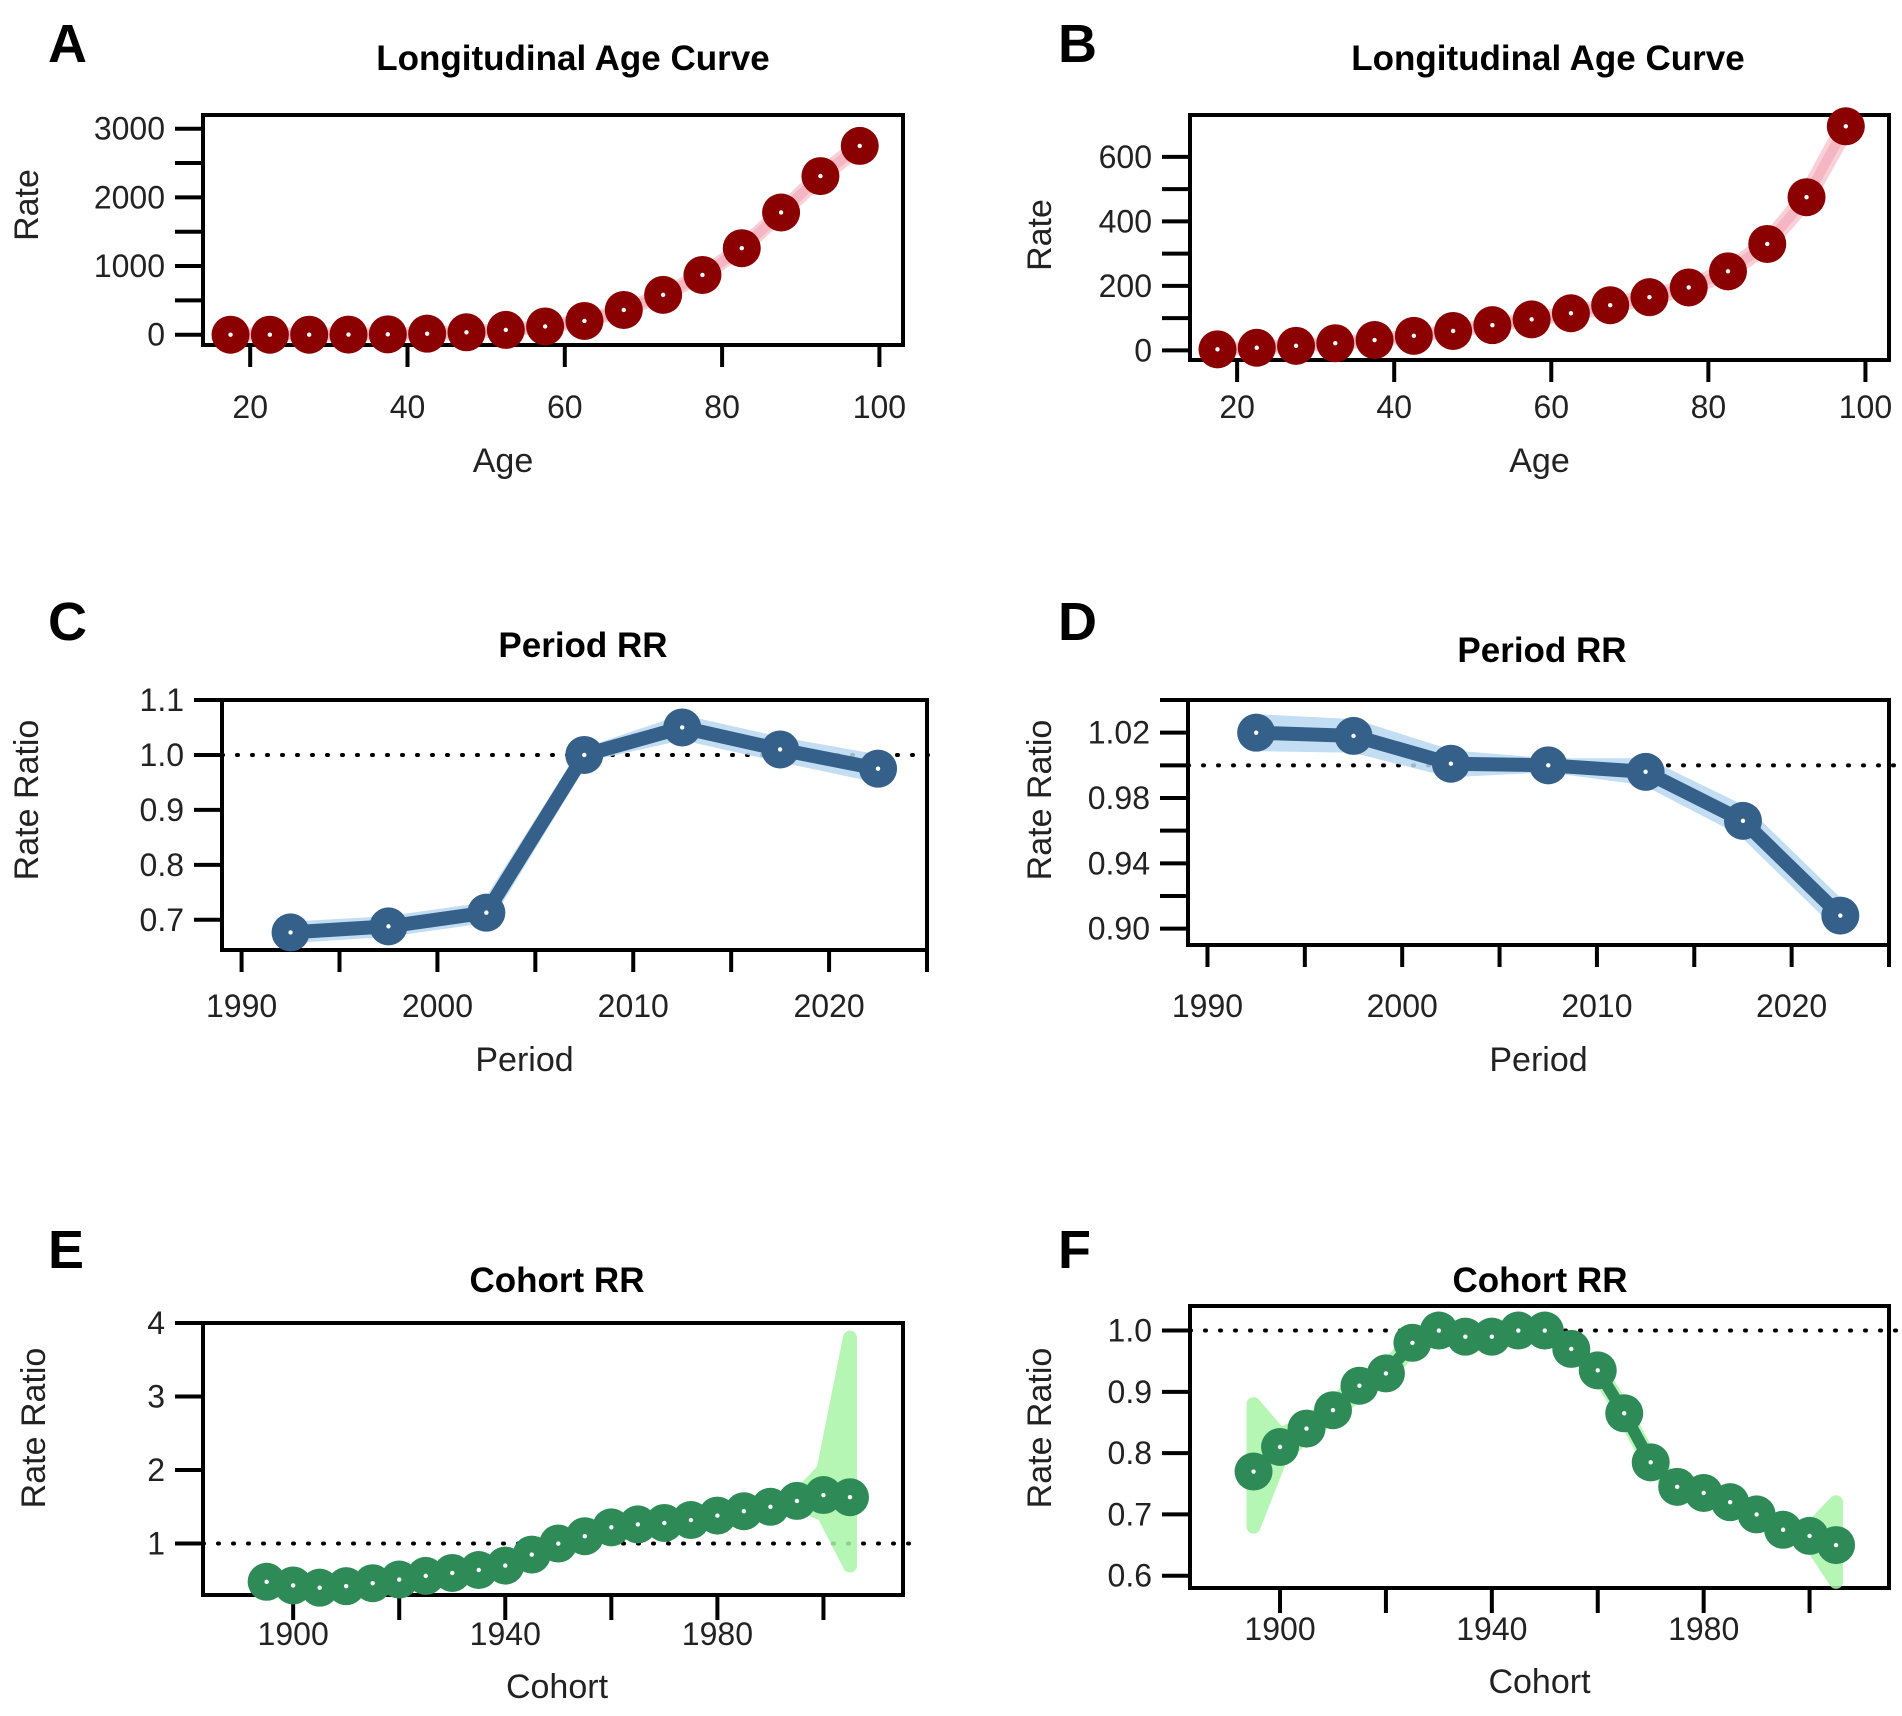 This screenshot has width=1902, height=1716. Describe the element at coordinates (1074, 1250) in the screenshot. I see `panel-letter: F` at that location.